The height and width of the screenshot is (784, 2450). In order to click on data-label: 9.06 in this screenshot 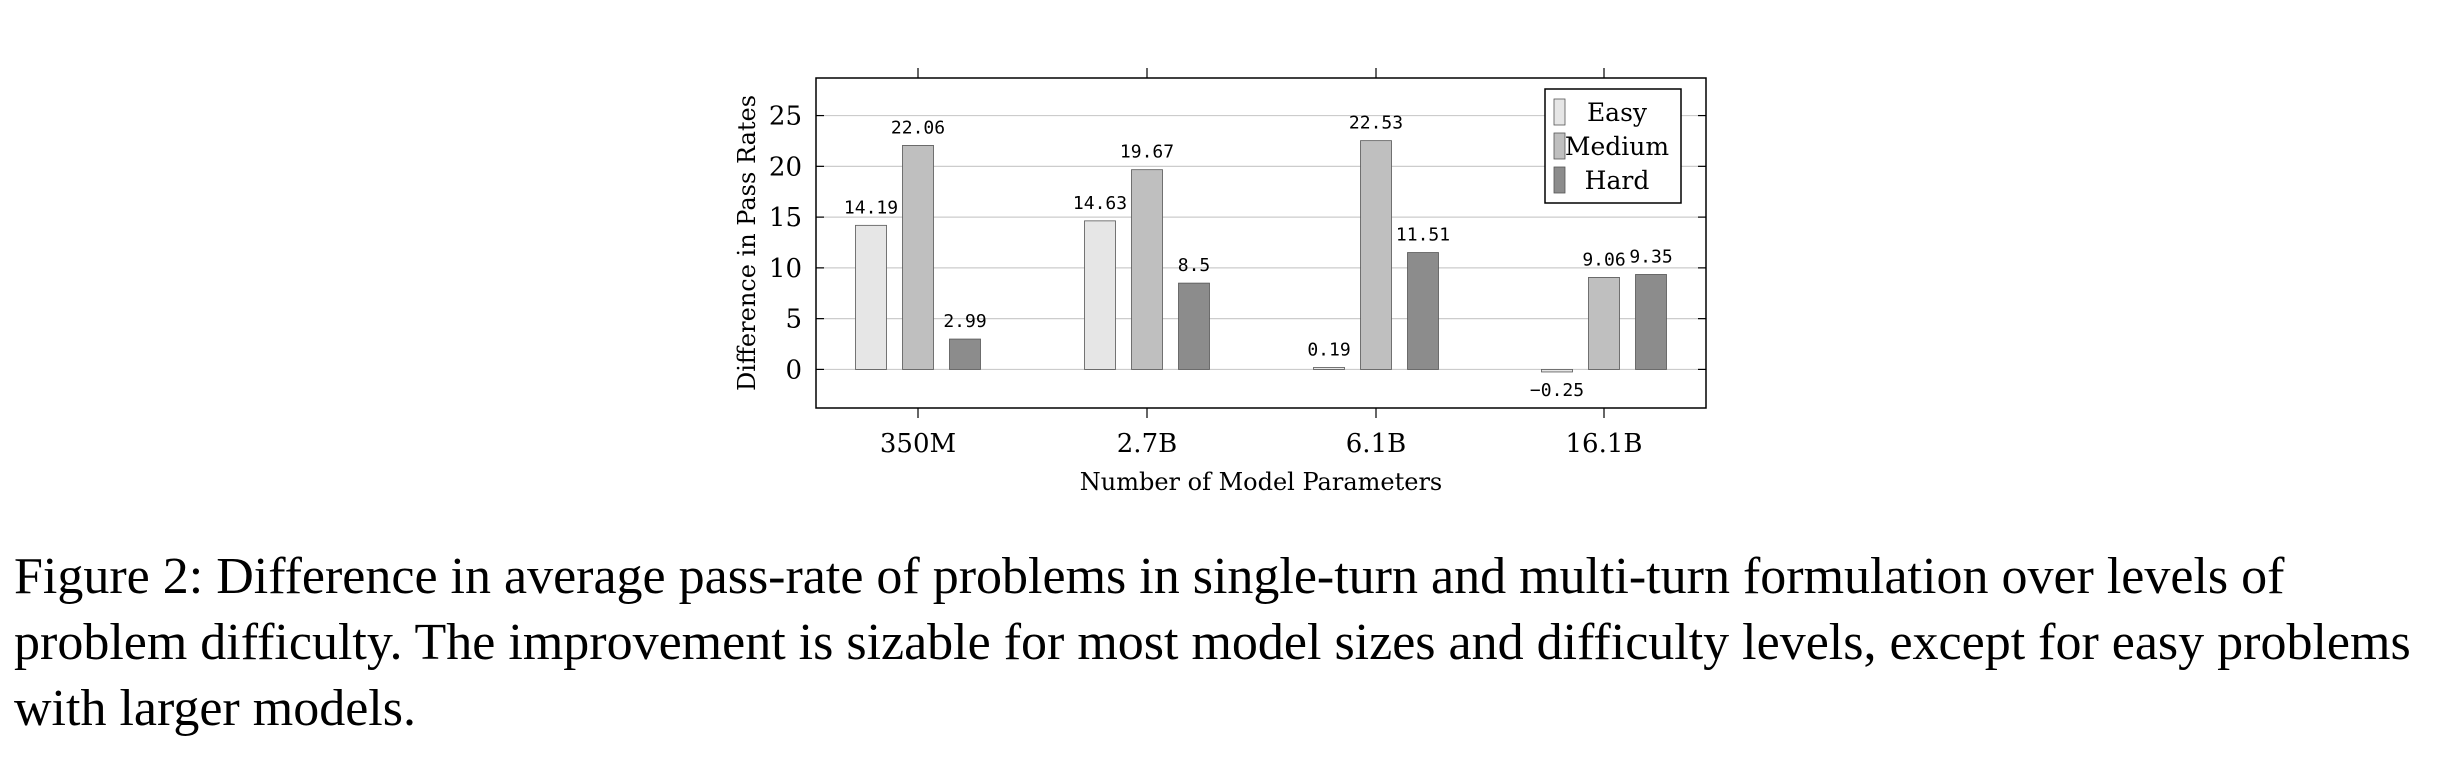, I will do `click(1603, 259)`.